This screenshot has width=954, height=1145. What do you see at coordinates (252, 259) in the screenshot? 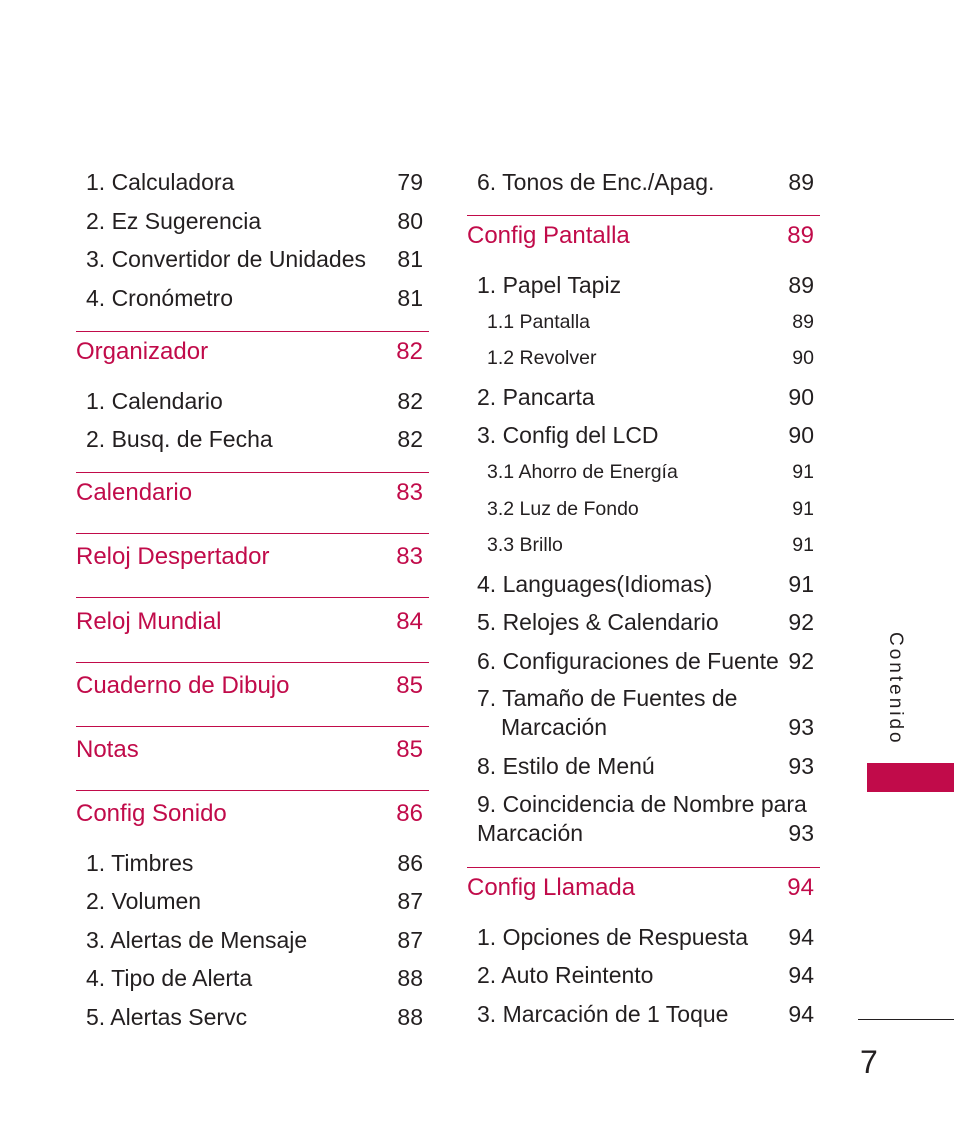
I see `toc-item-convertidor: 3. Convertidor de Unidades 81` at bounding box center [252, 259].